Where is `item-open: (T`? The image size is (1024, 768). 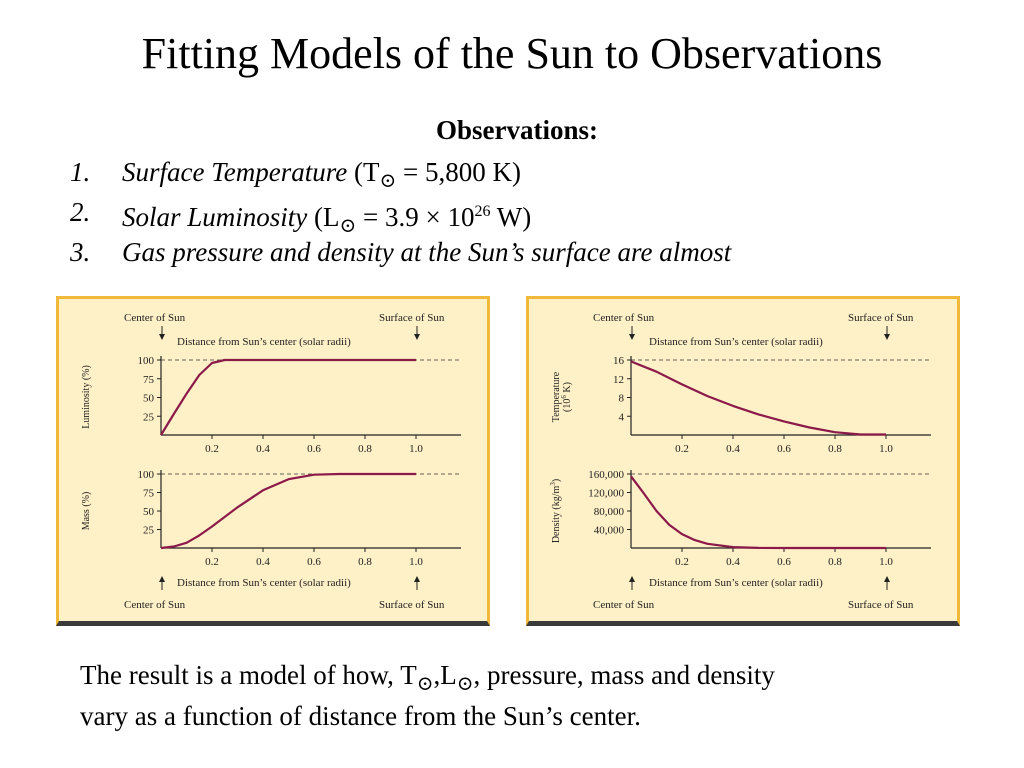
item-open: (T is located at coordinates (363, 172).